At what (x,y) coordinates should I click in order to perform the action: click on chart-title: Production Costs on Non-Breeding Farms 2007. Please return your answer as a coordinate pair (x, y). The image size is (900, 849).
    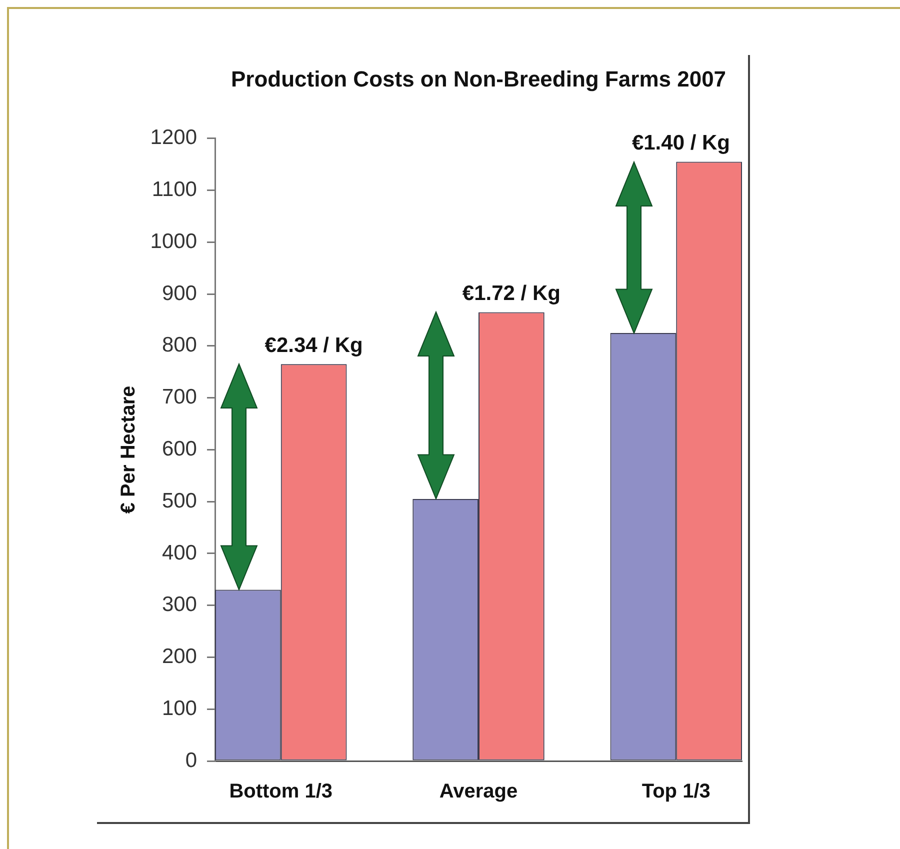
    Looking at the image, I should click on (478, 79).